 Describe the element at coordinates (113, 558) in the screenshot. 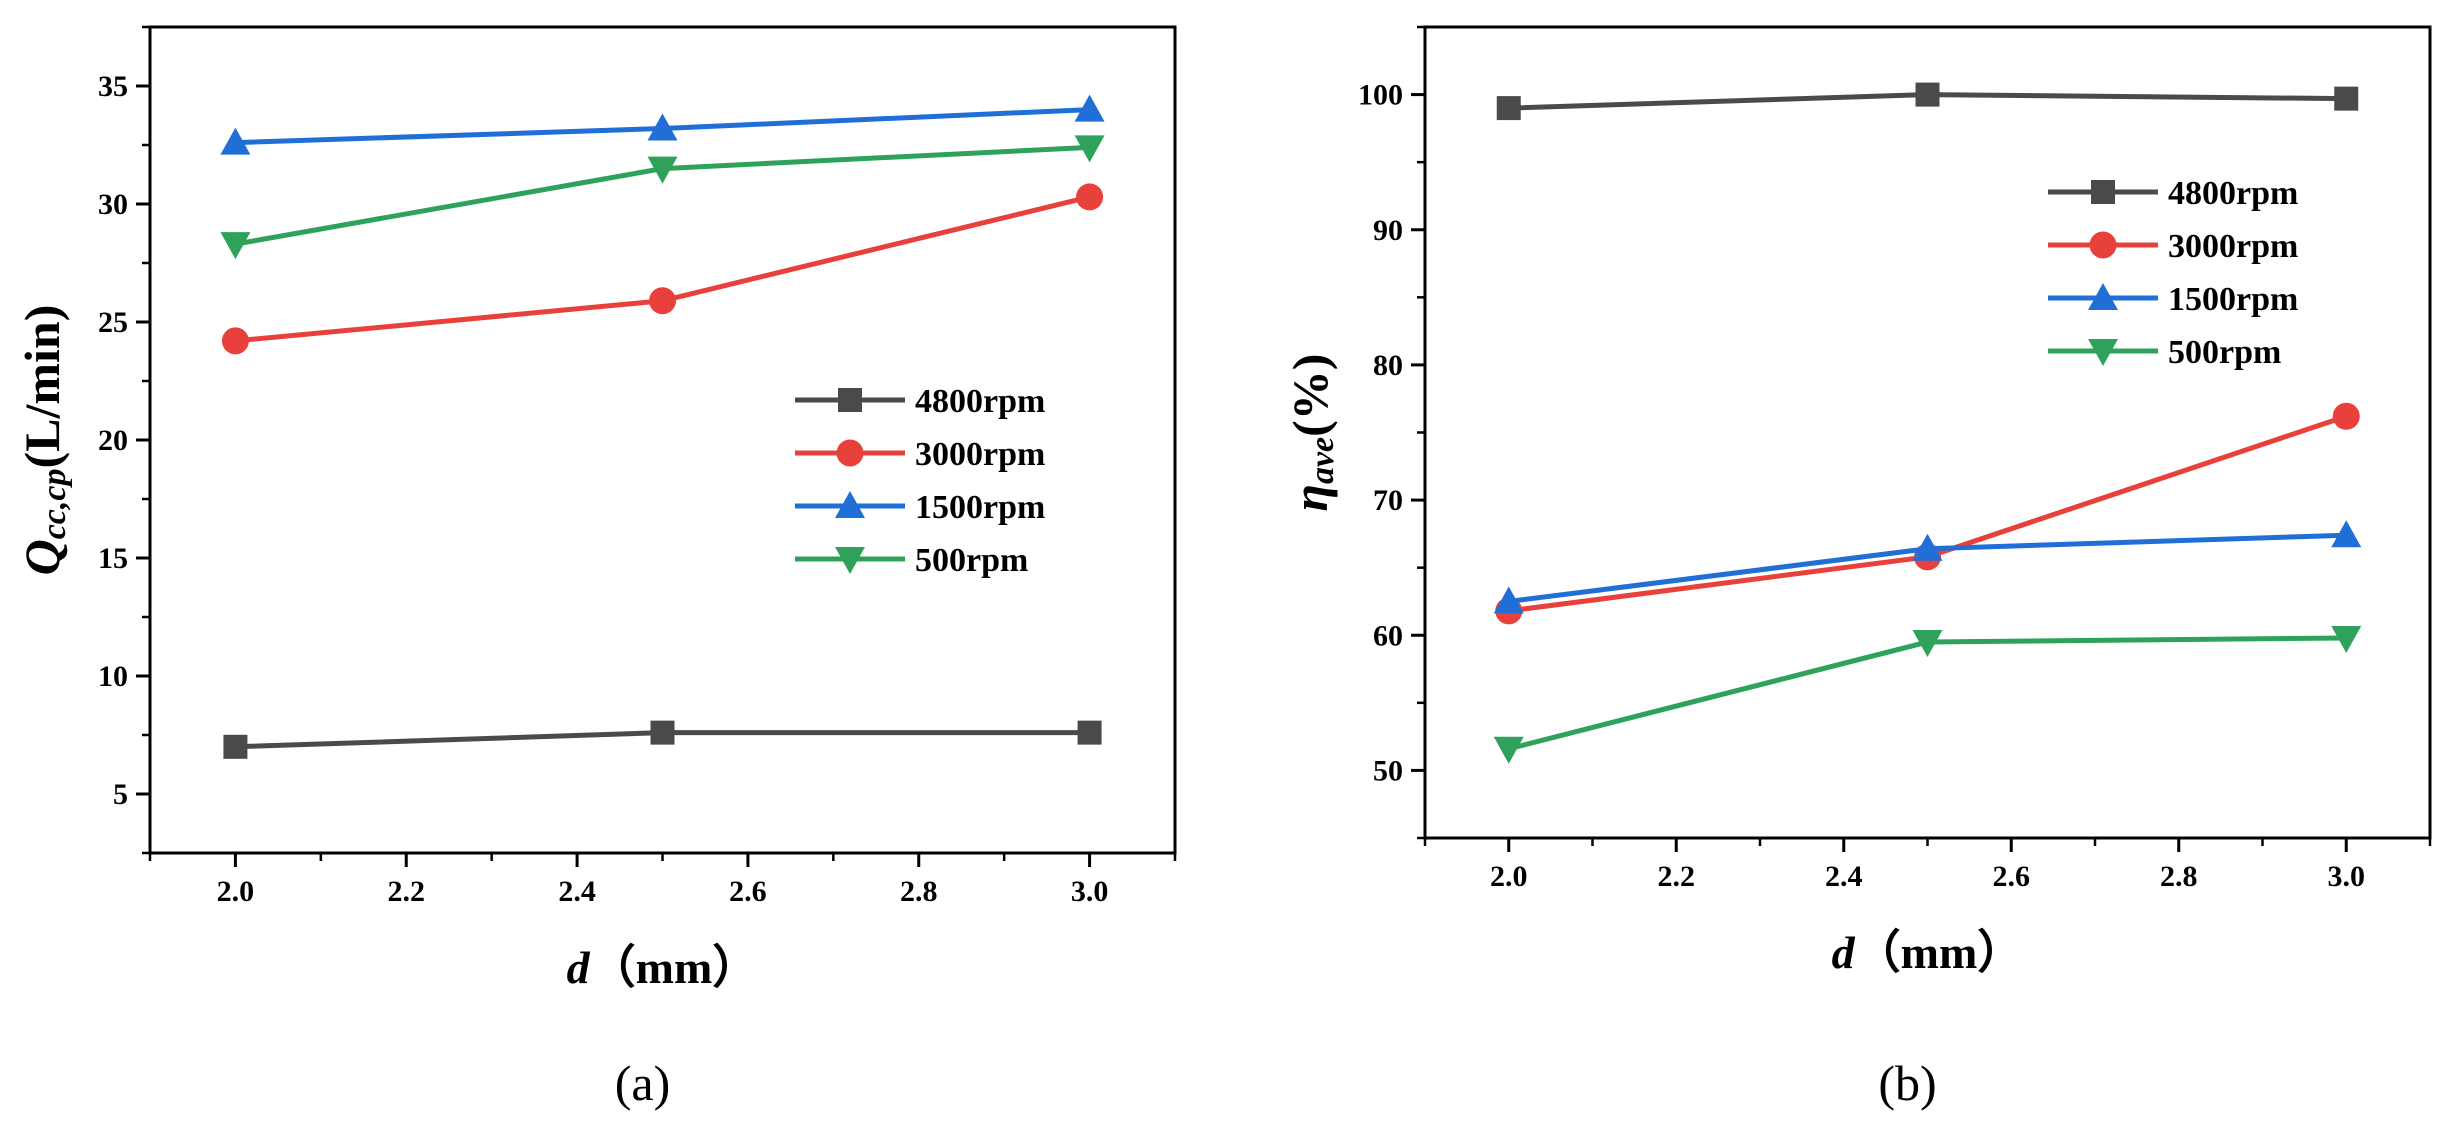

I see `y-tick-label: 15` at that location.